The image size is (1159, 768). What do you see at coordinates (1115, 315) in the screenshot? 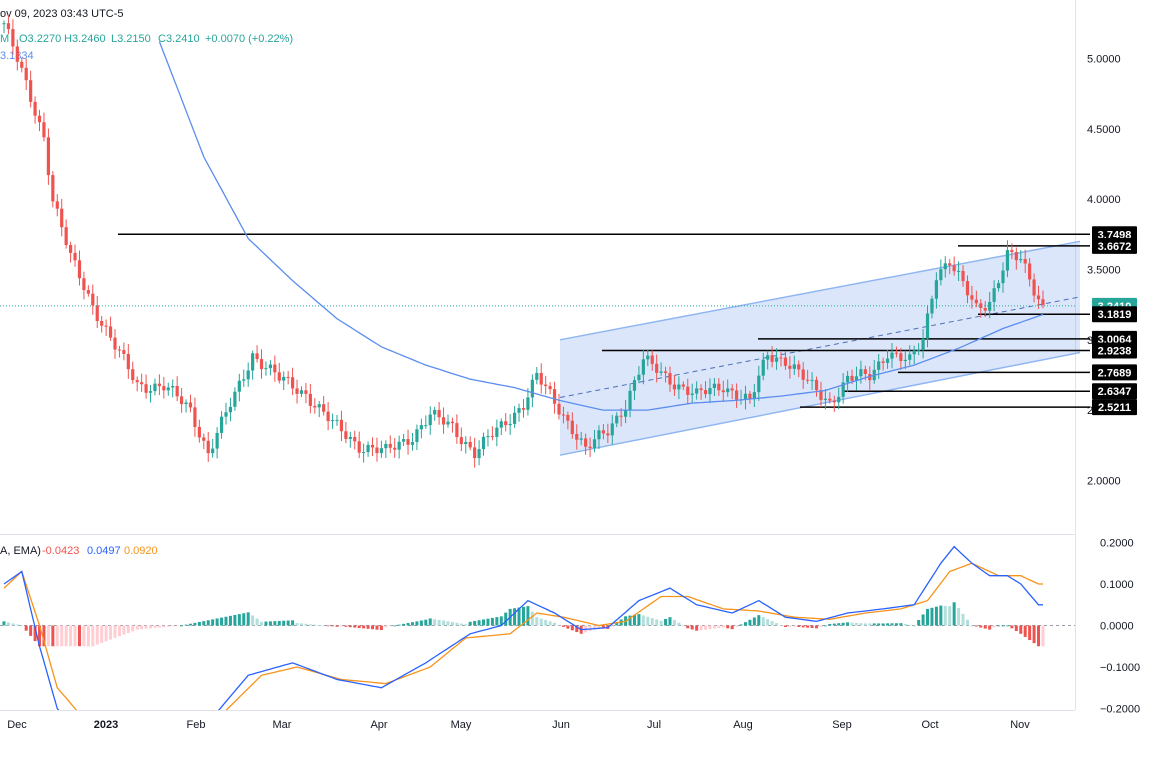
I see `level-label: 3.1819` at bounding box center [1115, 315].